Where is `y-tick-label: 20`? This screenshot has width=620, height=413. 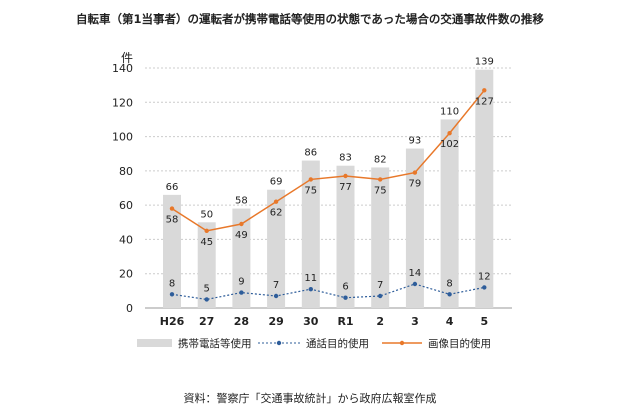
y-tick-label: 20 is located at coordinates (126, 274).